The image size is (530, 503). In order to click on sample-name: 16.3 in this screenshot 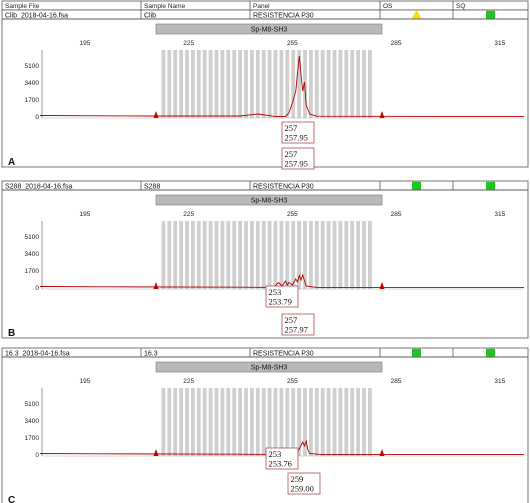, I will do `click(151, 354)`.